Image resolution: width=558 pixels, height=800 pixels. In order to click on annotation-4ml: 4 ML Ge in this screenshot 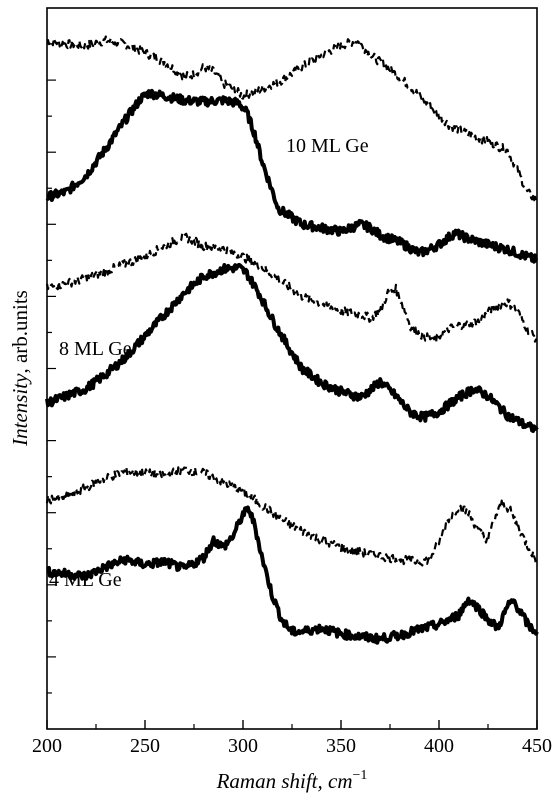, I will do `click(85, 580)`.